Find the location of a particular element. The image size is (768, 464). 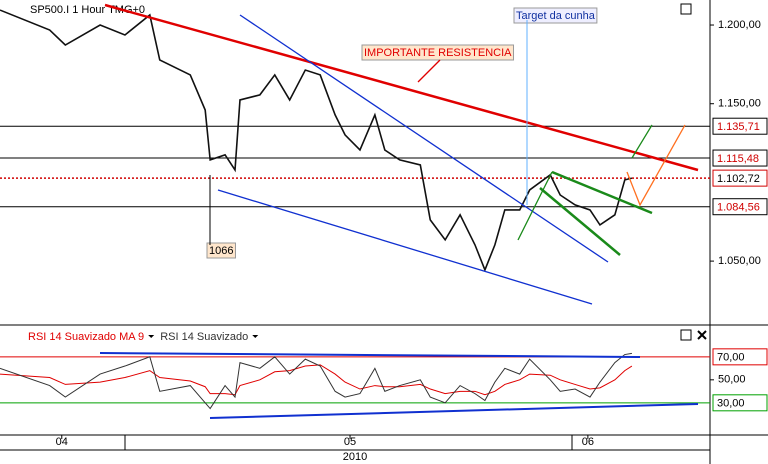

chart-title: SP500.I 1 Hour TMG+0 is located at coordinates (87, 10).